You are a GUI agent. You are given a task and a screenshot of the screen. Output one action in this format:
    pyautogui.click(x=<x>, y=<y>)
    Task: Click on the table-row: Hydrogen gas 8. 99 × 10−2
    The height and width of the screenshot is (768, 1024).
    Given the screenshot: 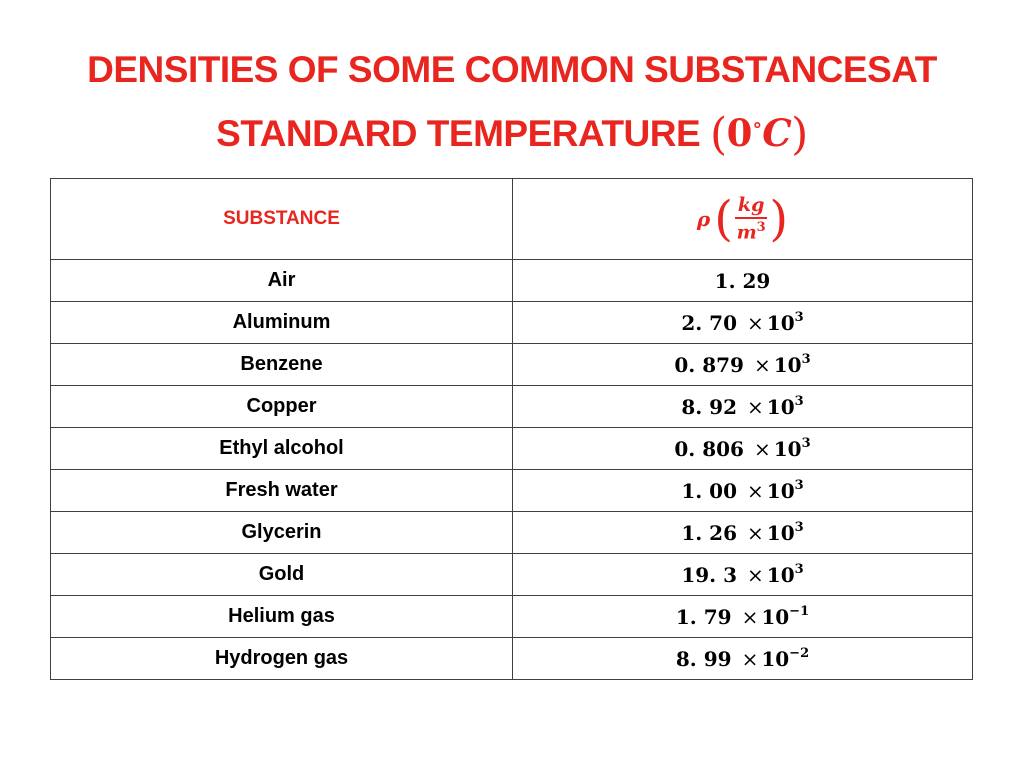 What is the action you would take?
    pyautogui.click(x=511, y=658)
    